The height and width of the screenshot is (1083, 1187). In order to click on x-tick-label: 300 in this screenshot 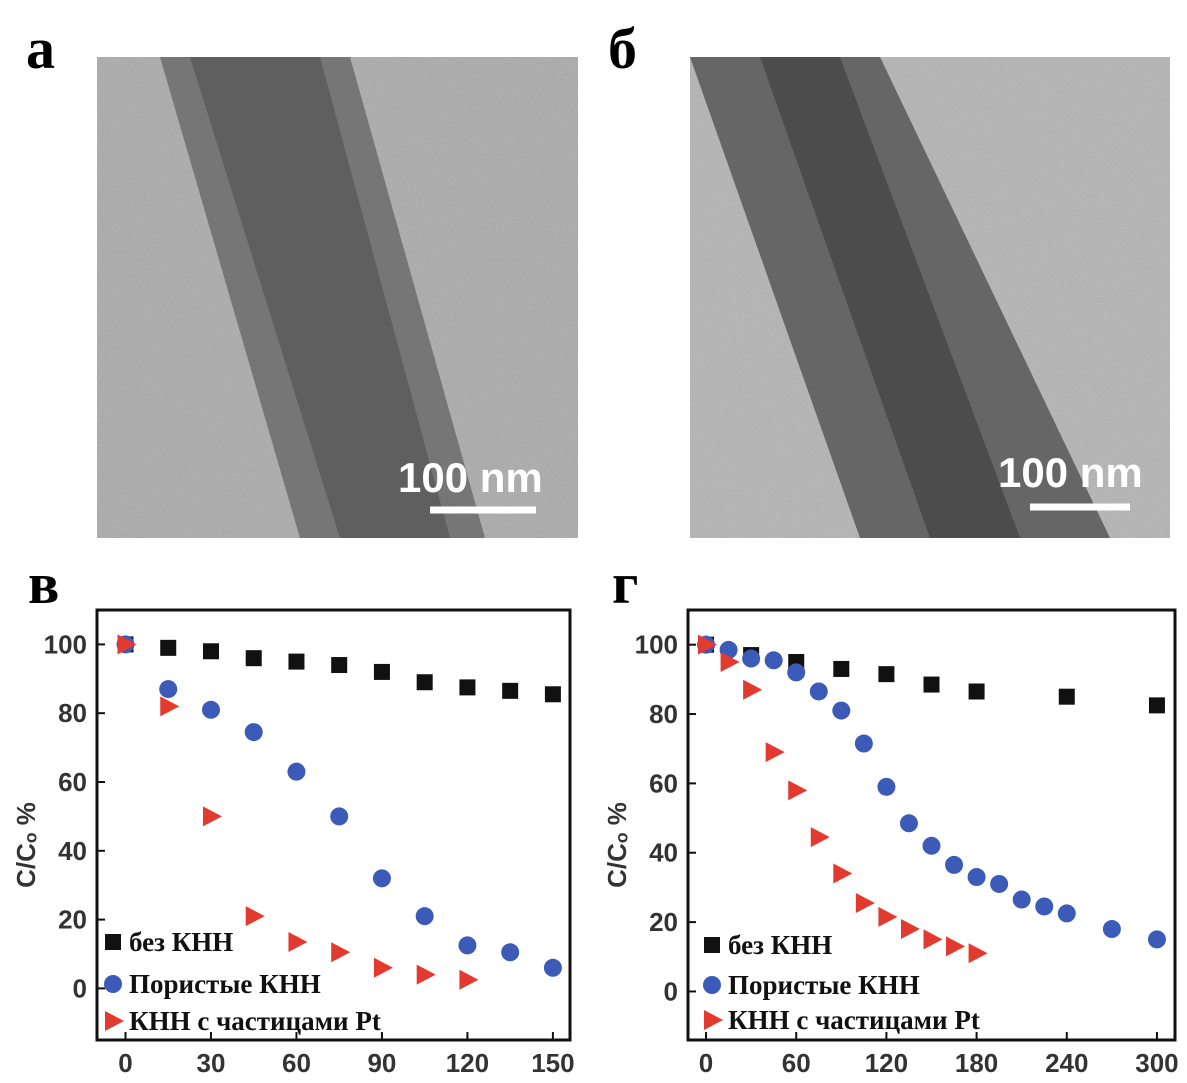, I will do `click(1156, 1063)`.